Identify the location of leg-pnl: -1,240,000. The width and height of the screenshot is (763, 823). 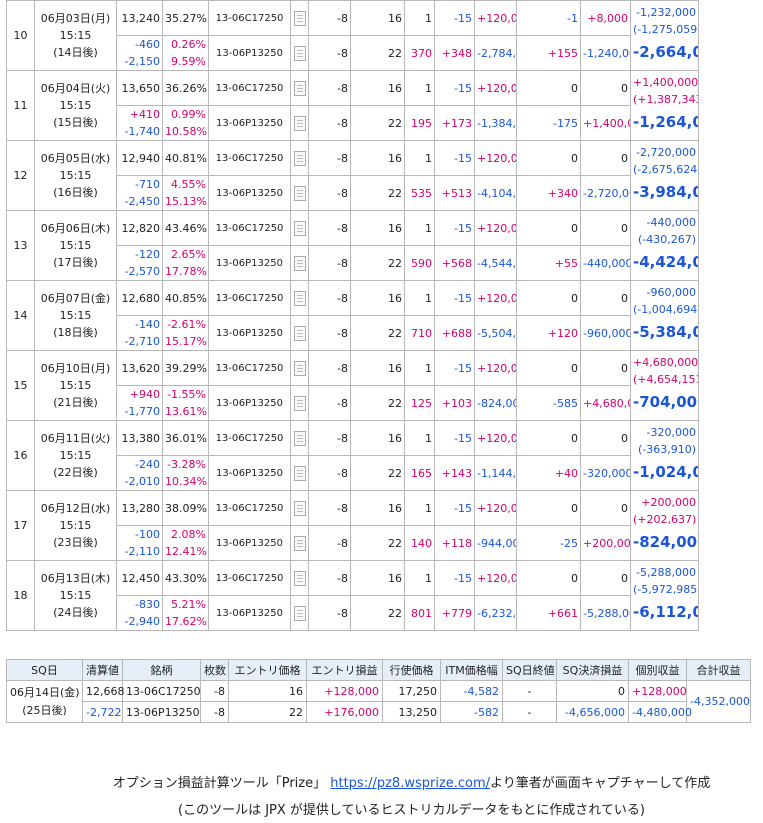
(605, 53).